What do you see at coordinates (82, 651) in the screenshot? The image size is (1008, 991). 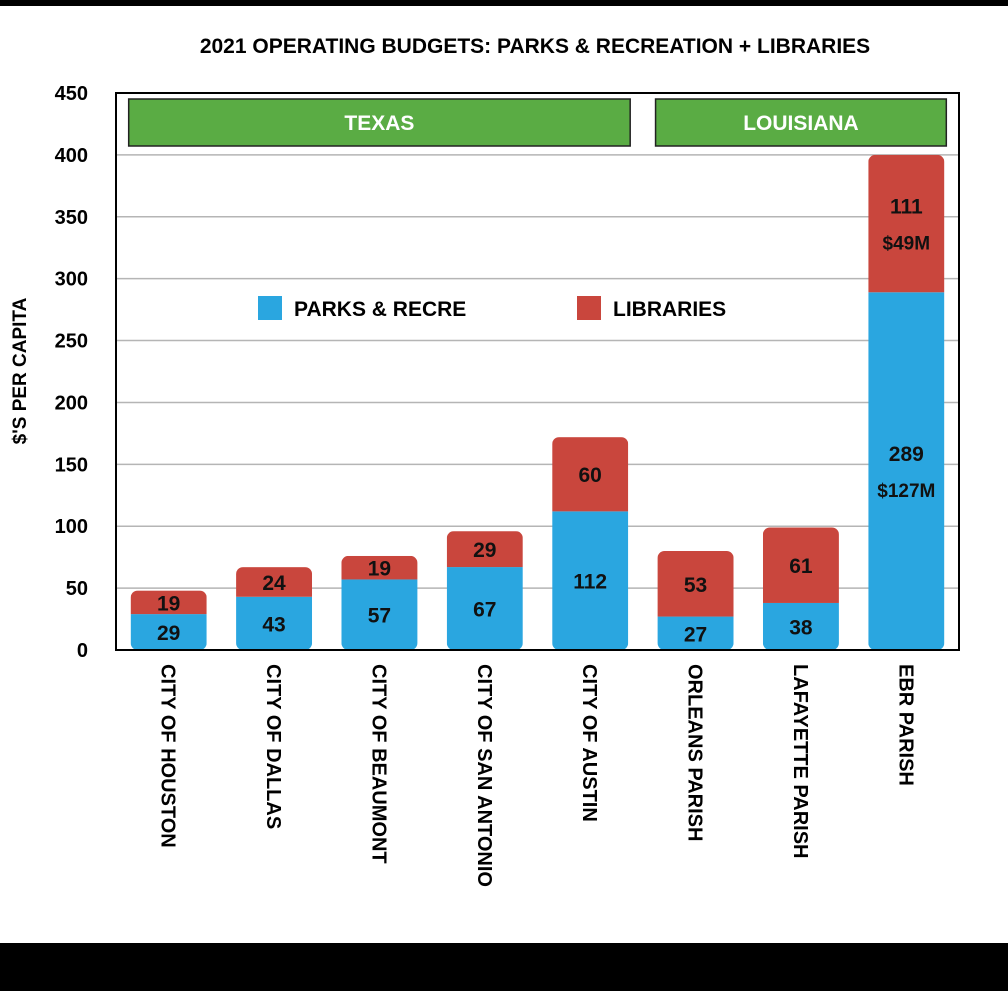 I see `y-tick-label: 0` at bounding box center [82, 651].